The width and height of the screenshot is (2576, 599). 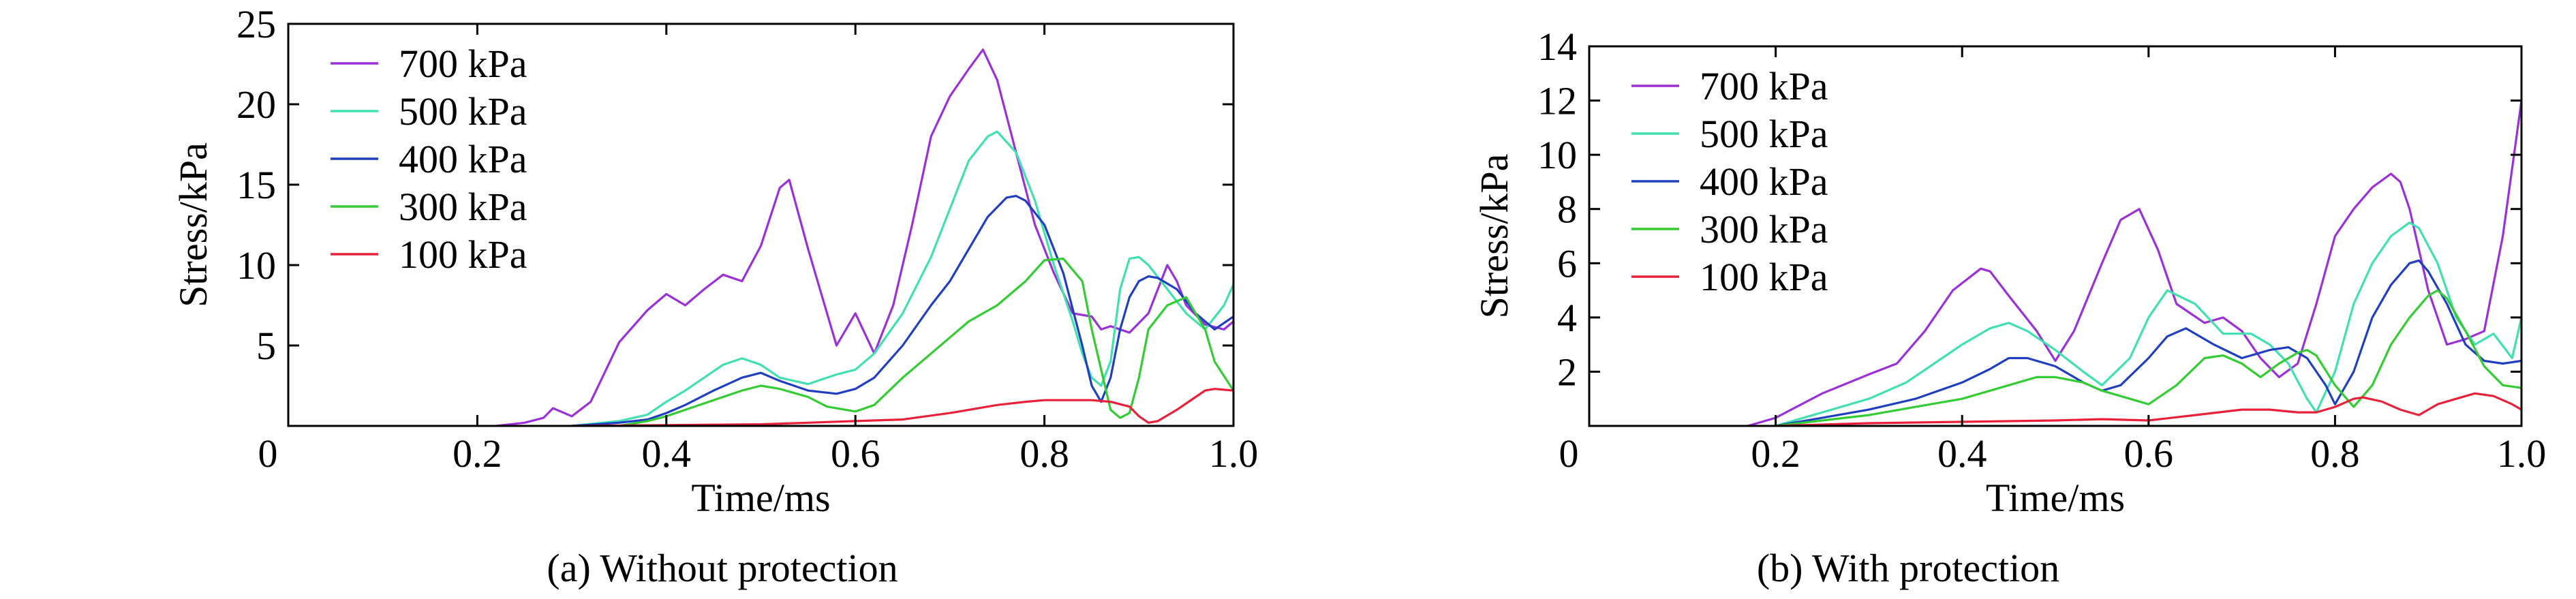 I want to click on caption-without-protection: (a) Without protection, so click(x=723, y=568).